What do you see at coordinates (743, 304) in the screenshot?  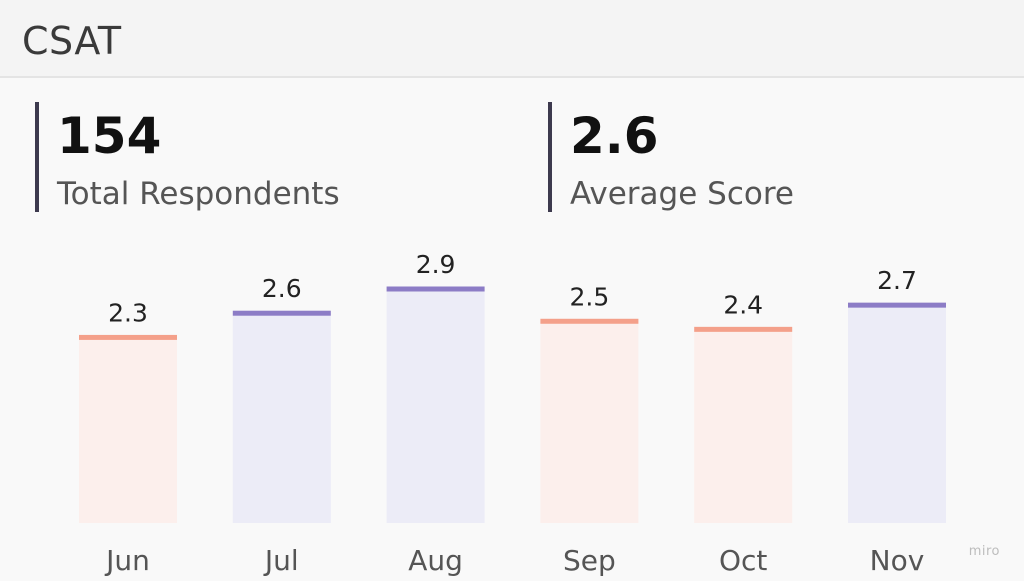 I see `data-label-oct: 2.4` at bounding box center [743, 304].